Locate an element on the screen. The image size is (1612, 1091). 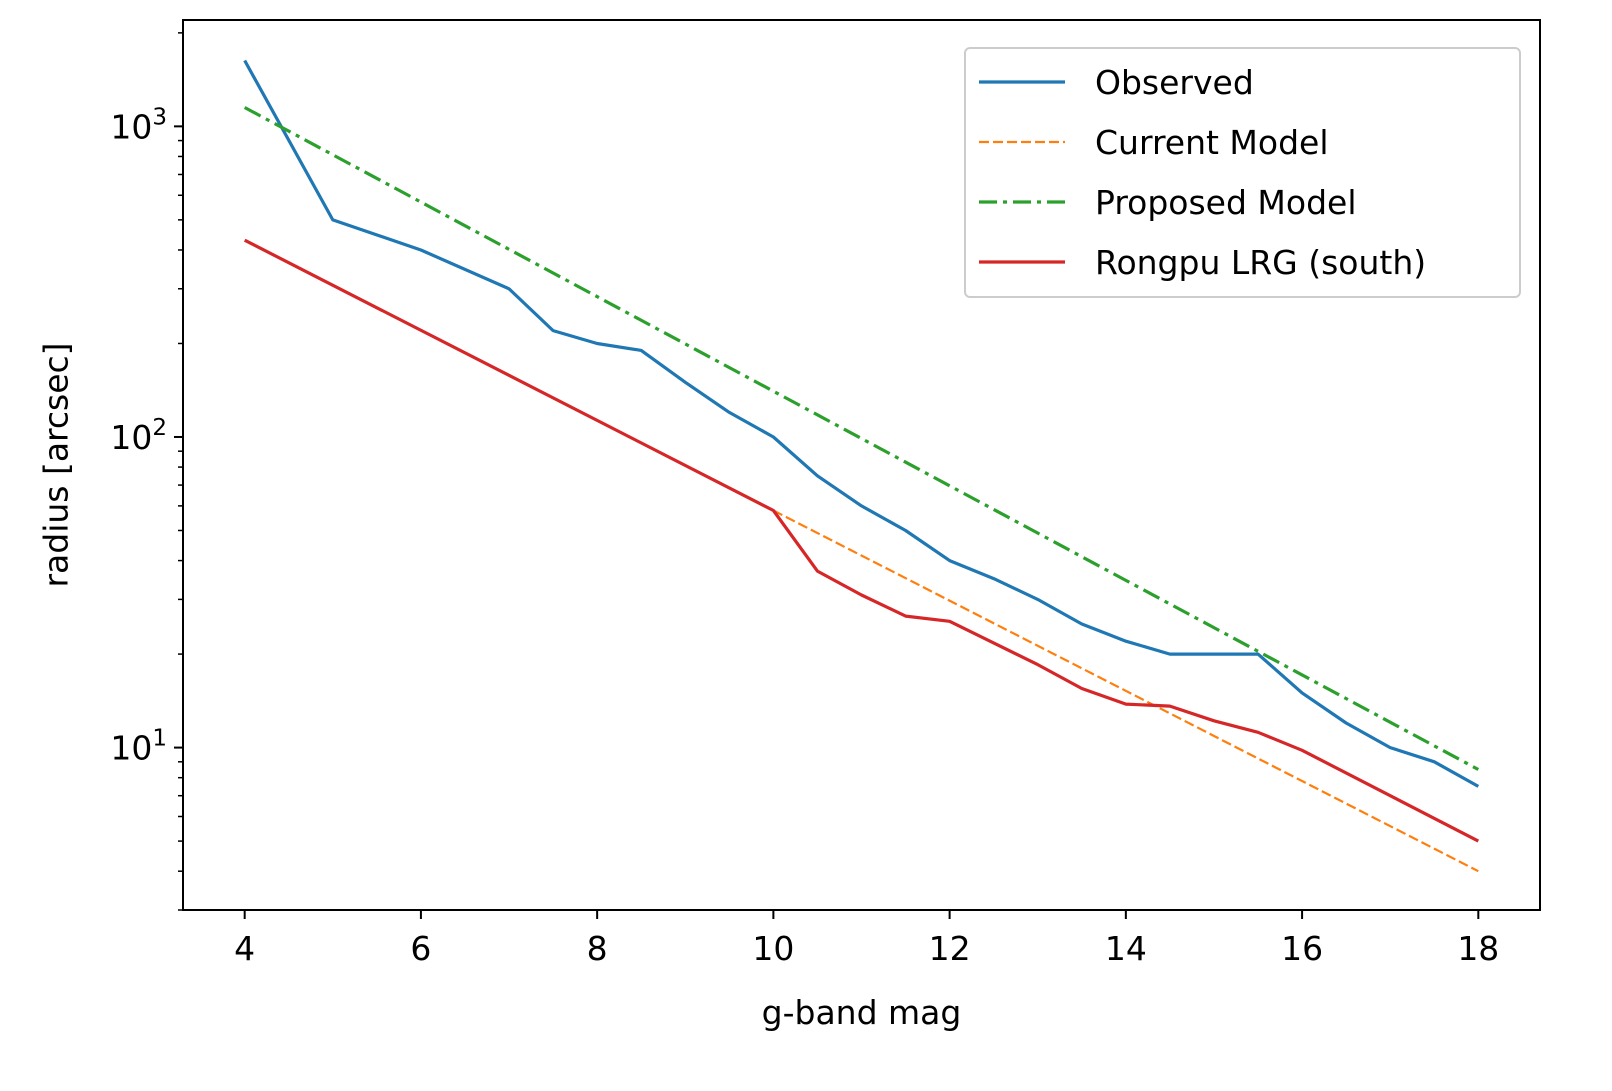
legend-label-3: Proposed Model is located at coordinates (1226, 202).